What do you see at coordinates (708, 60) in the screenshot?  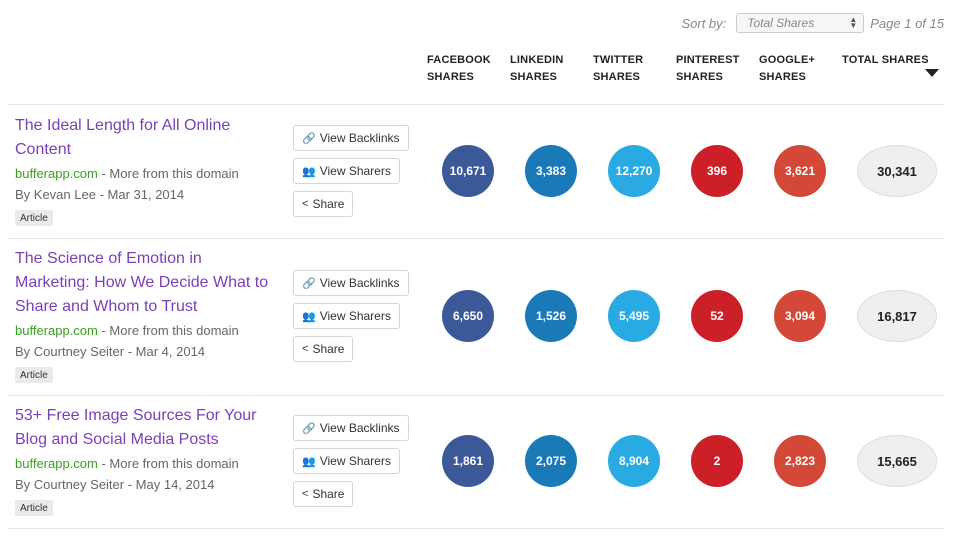 I see `header-pinterest-line1: PINTEREST` at bounding box center [708, 60].